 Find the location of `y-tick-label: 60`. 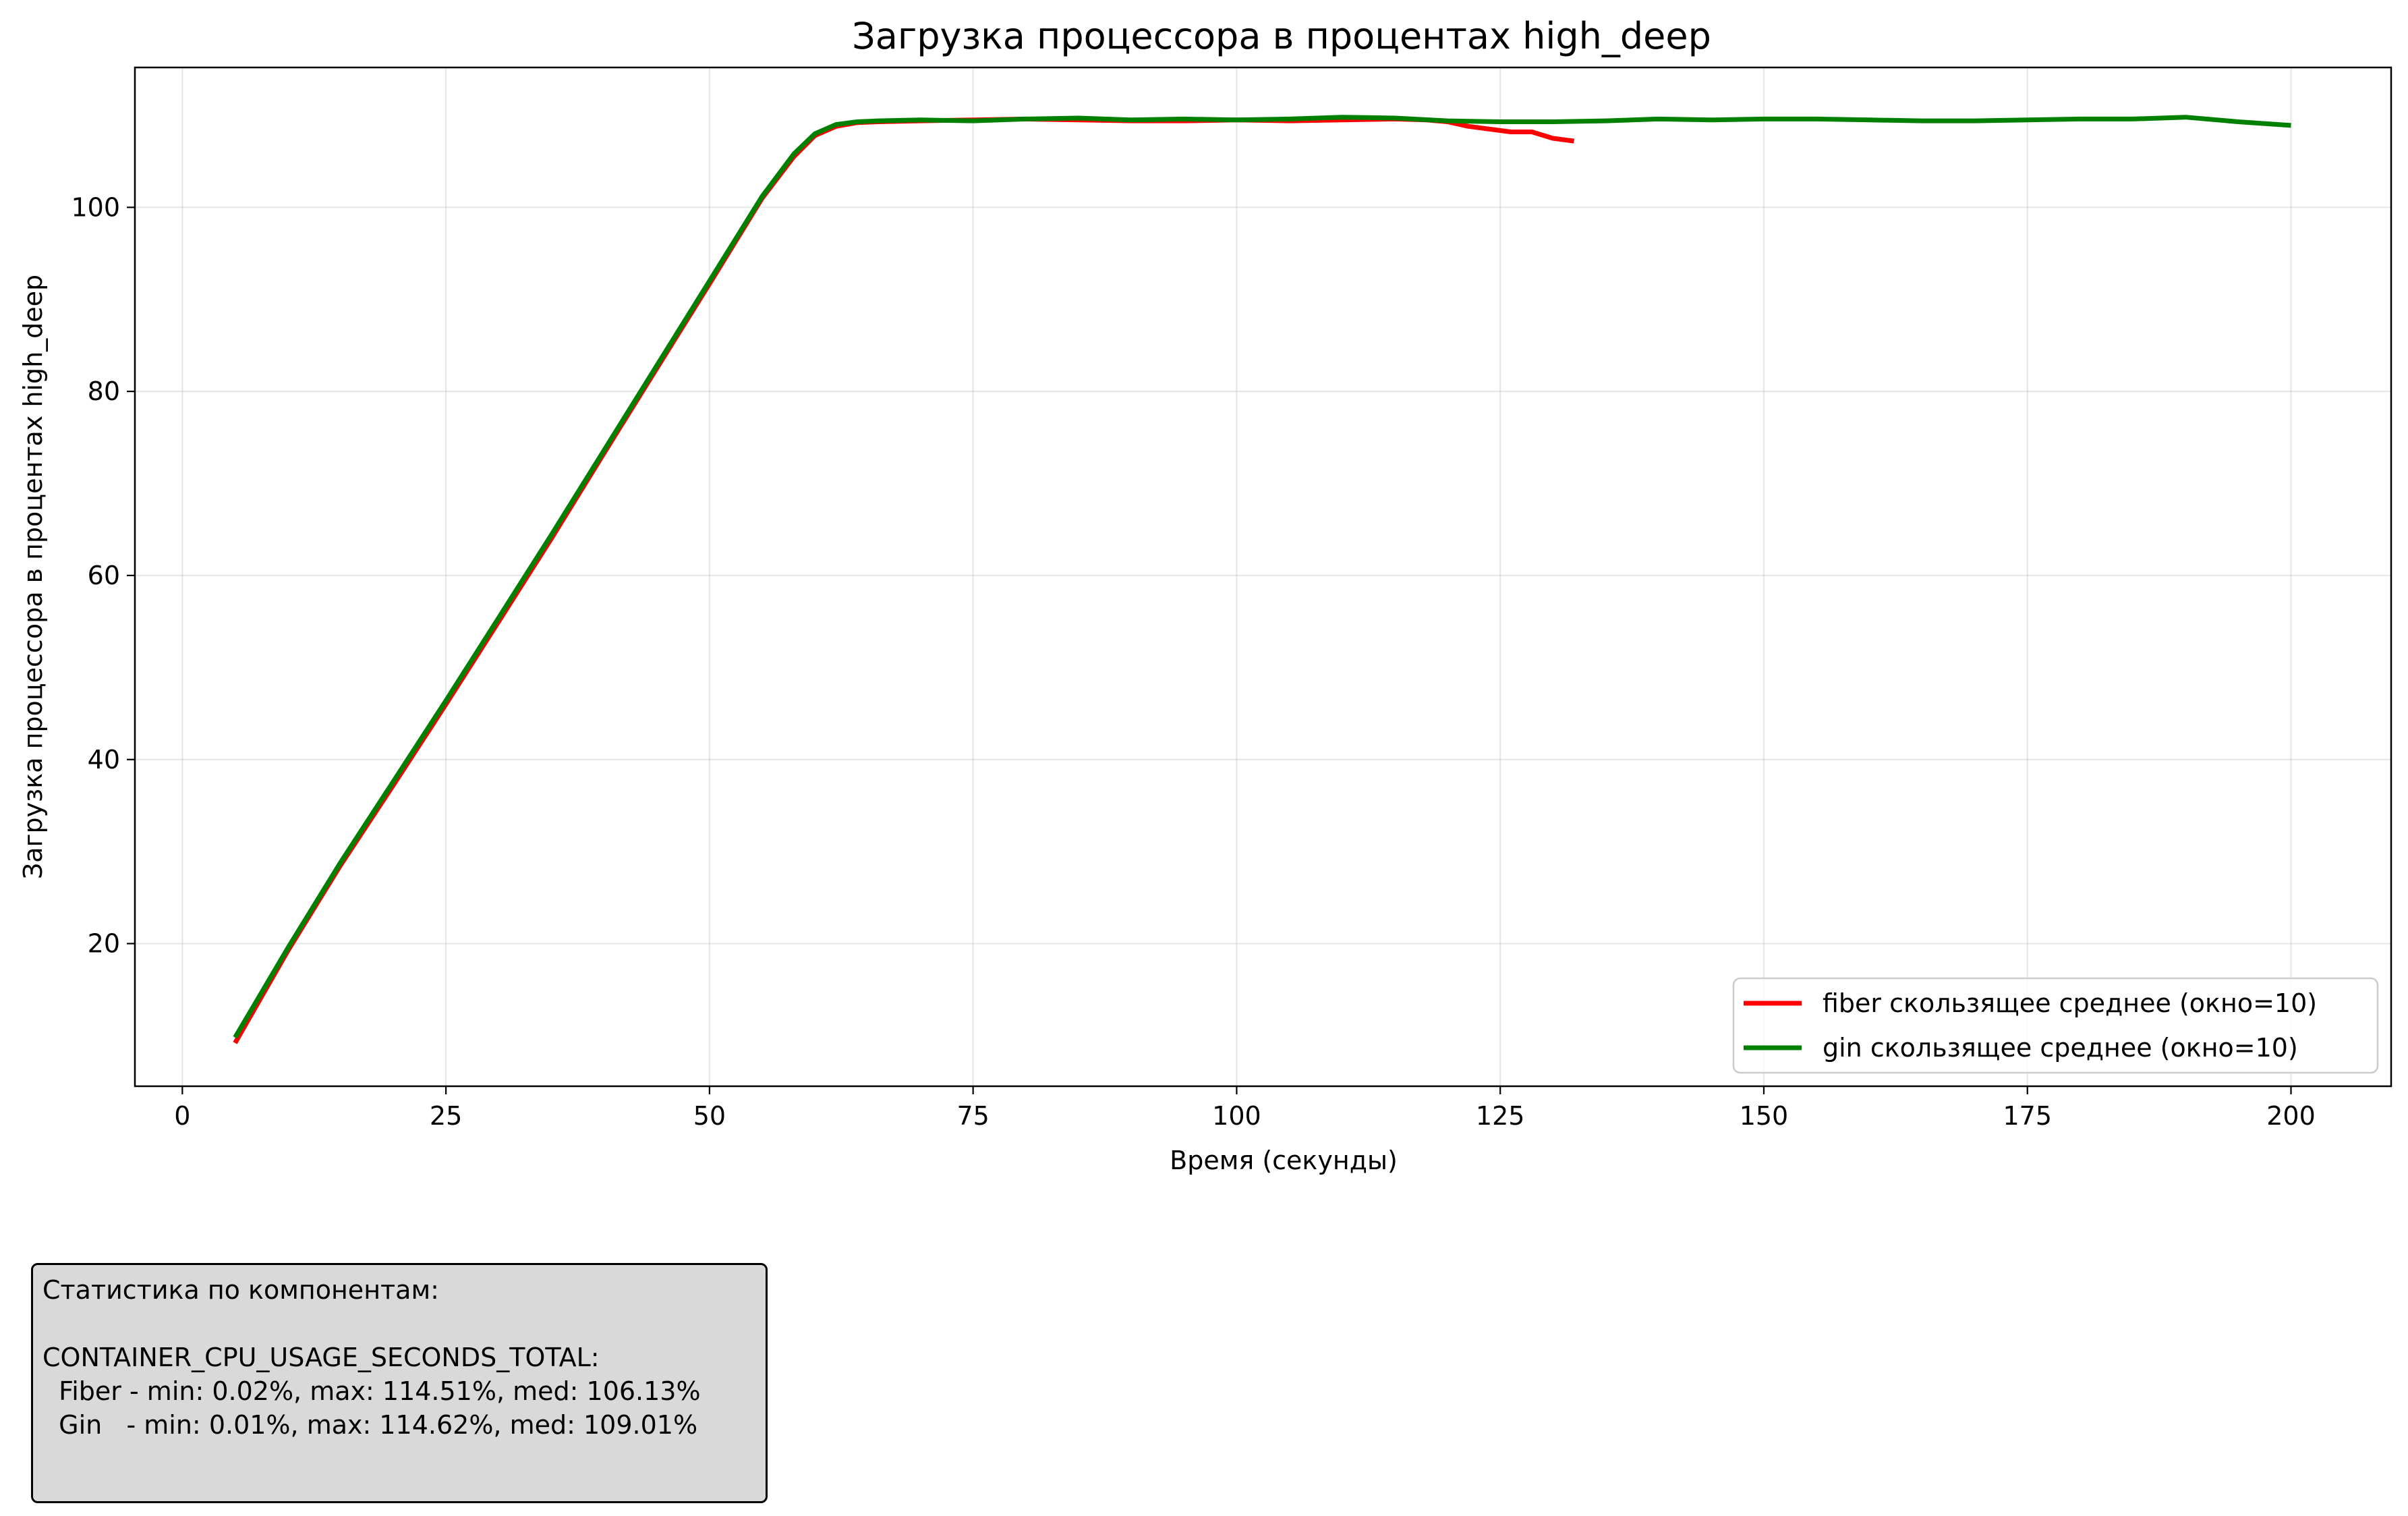

y-tick-label: 60 is located at coordinates (104, 575).